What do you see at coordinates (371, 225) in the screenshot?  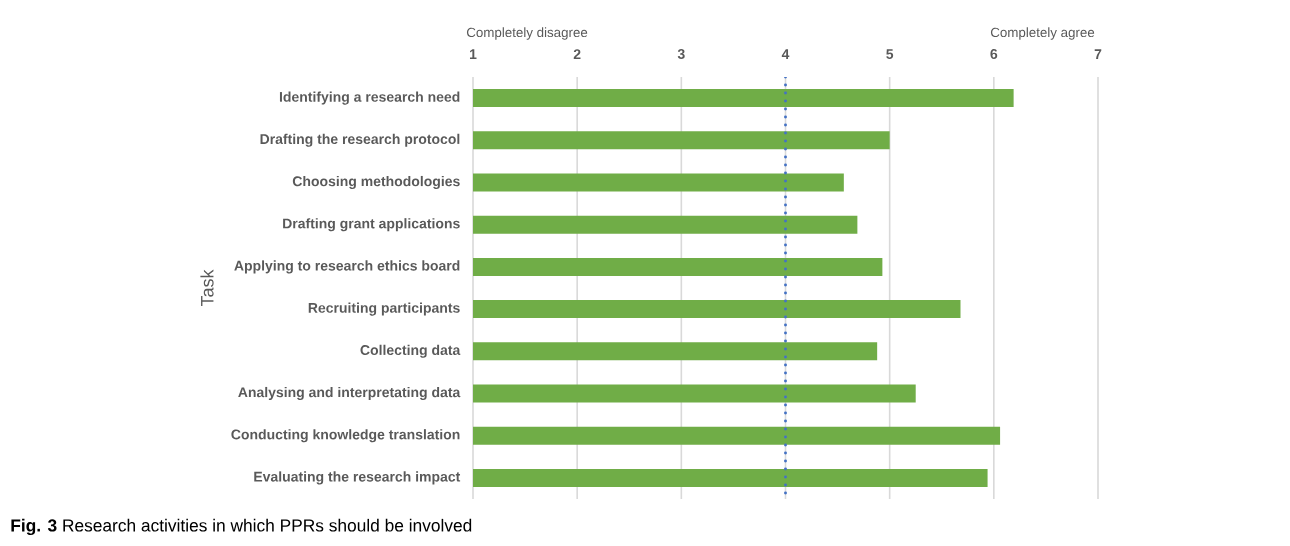 I see `y-tick-label: Drafting grant applications` at bounding box center [371, 225].